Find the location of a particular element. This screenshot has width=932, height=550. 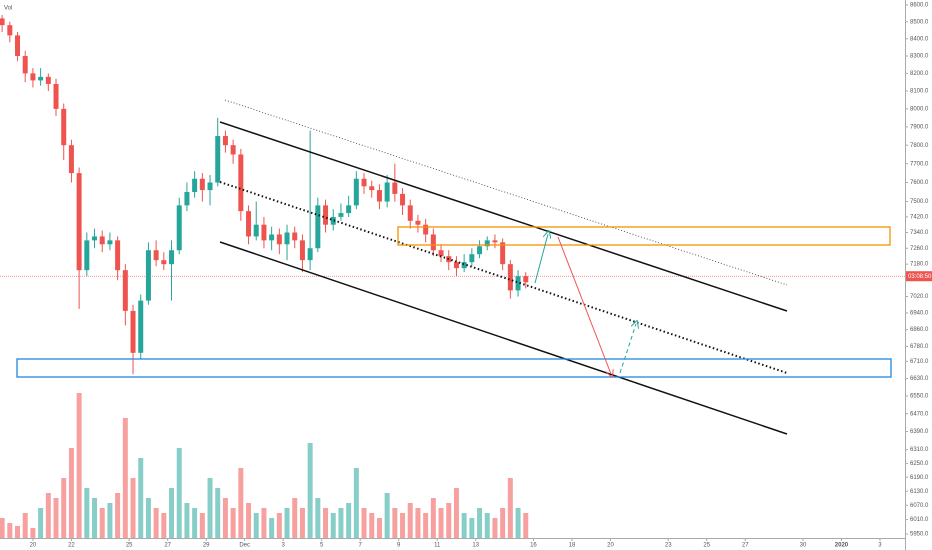

y-tick-label: 8300.0 is located at coordinates (919, 57).